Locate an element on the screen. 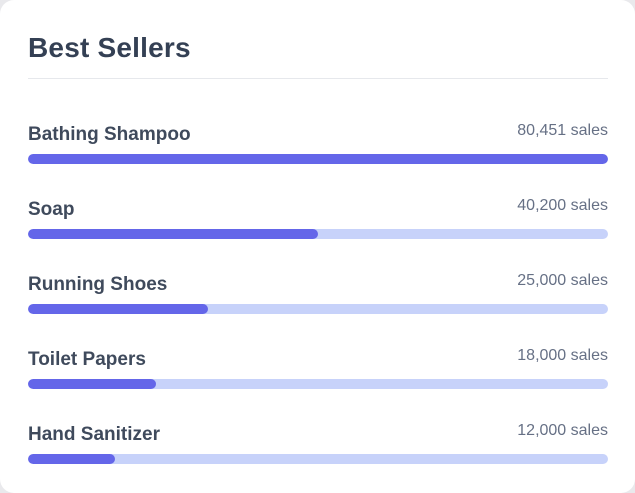 The image size is (635, 493). list-item: Soap 40,200 sales is located at coordinates (318, 223).